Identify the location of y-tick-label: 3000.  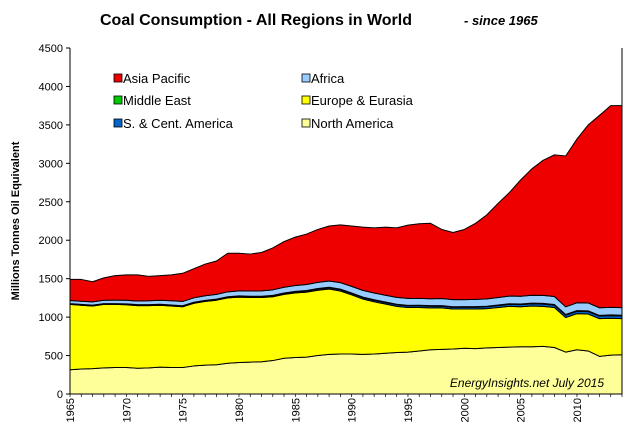
(51, 164).